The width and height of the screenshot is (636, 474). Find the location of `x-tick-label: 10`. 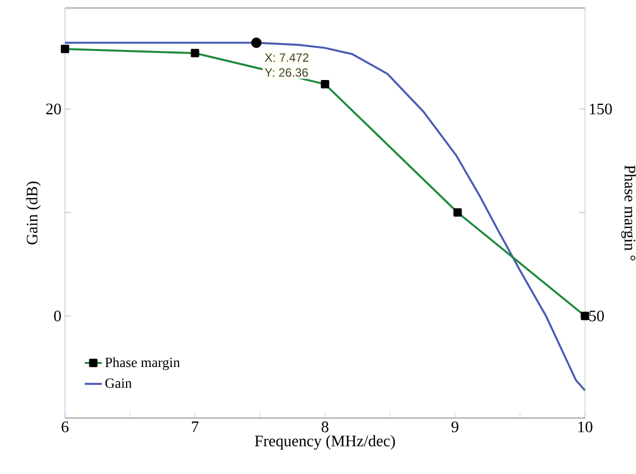

x-tick-label: 10 is located at coordinates (585, 427).